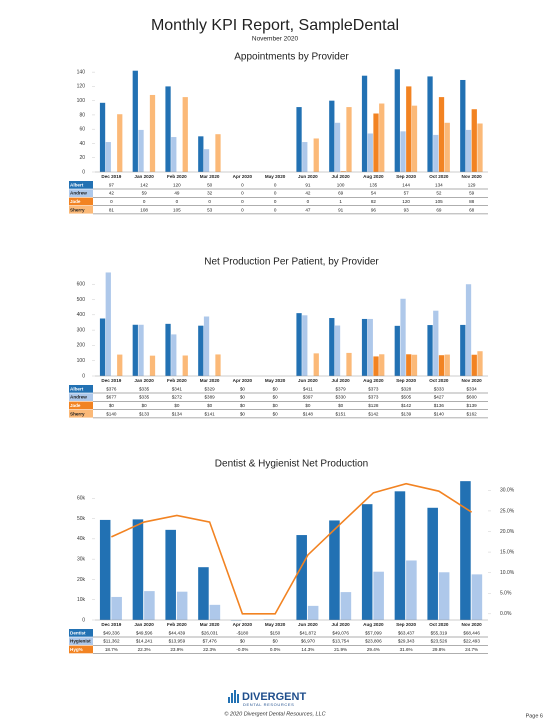 The image size is (550, 724). Describe the element at coordinates (472, 209) in the screenshot. I see `table-cell: 68` at that location.